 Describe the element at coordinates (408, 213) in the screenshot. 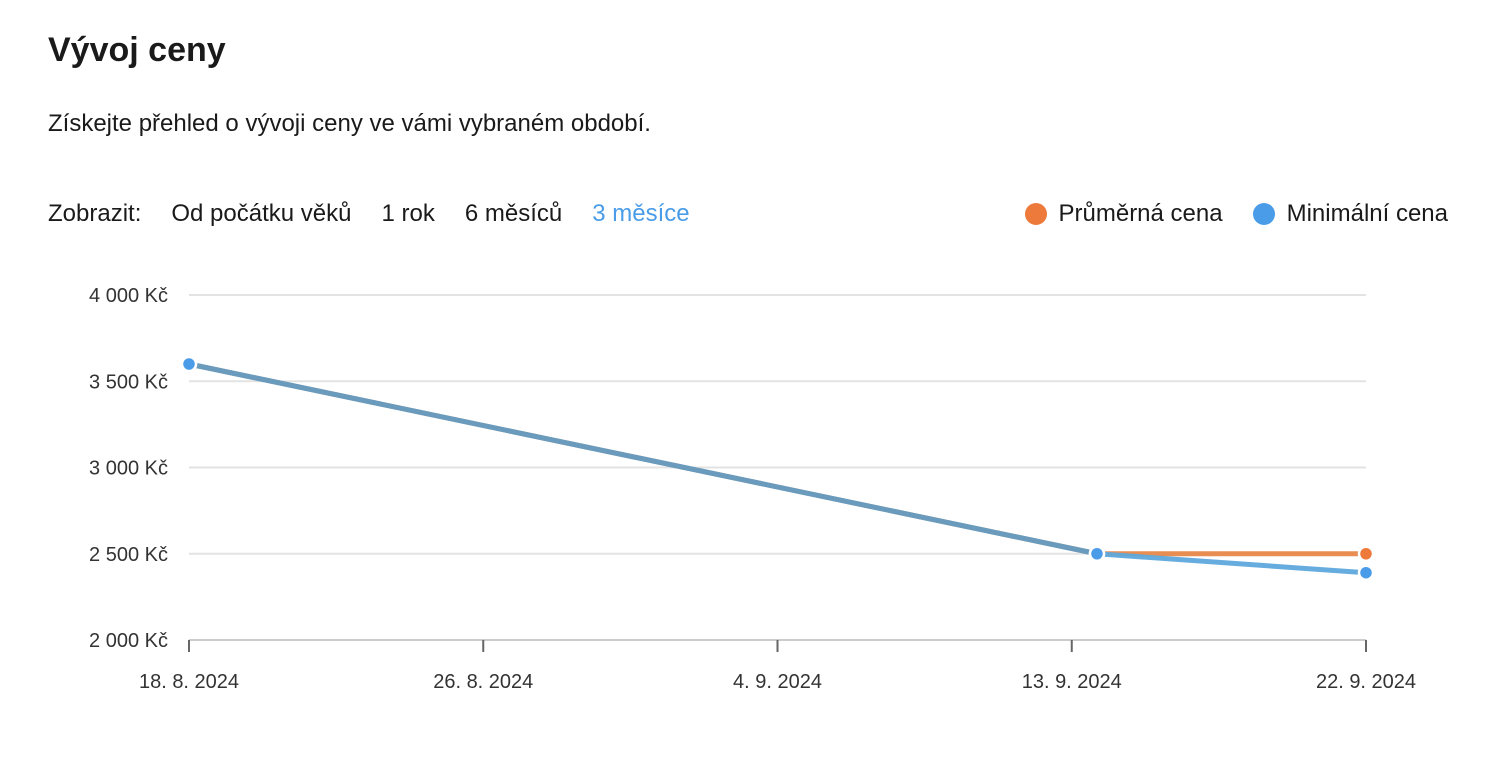

I see `range-option-1-year: 1 rok` at that location.